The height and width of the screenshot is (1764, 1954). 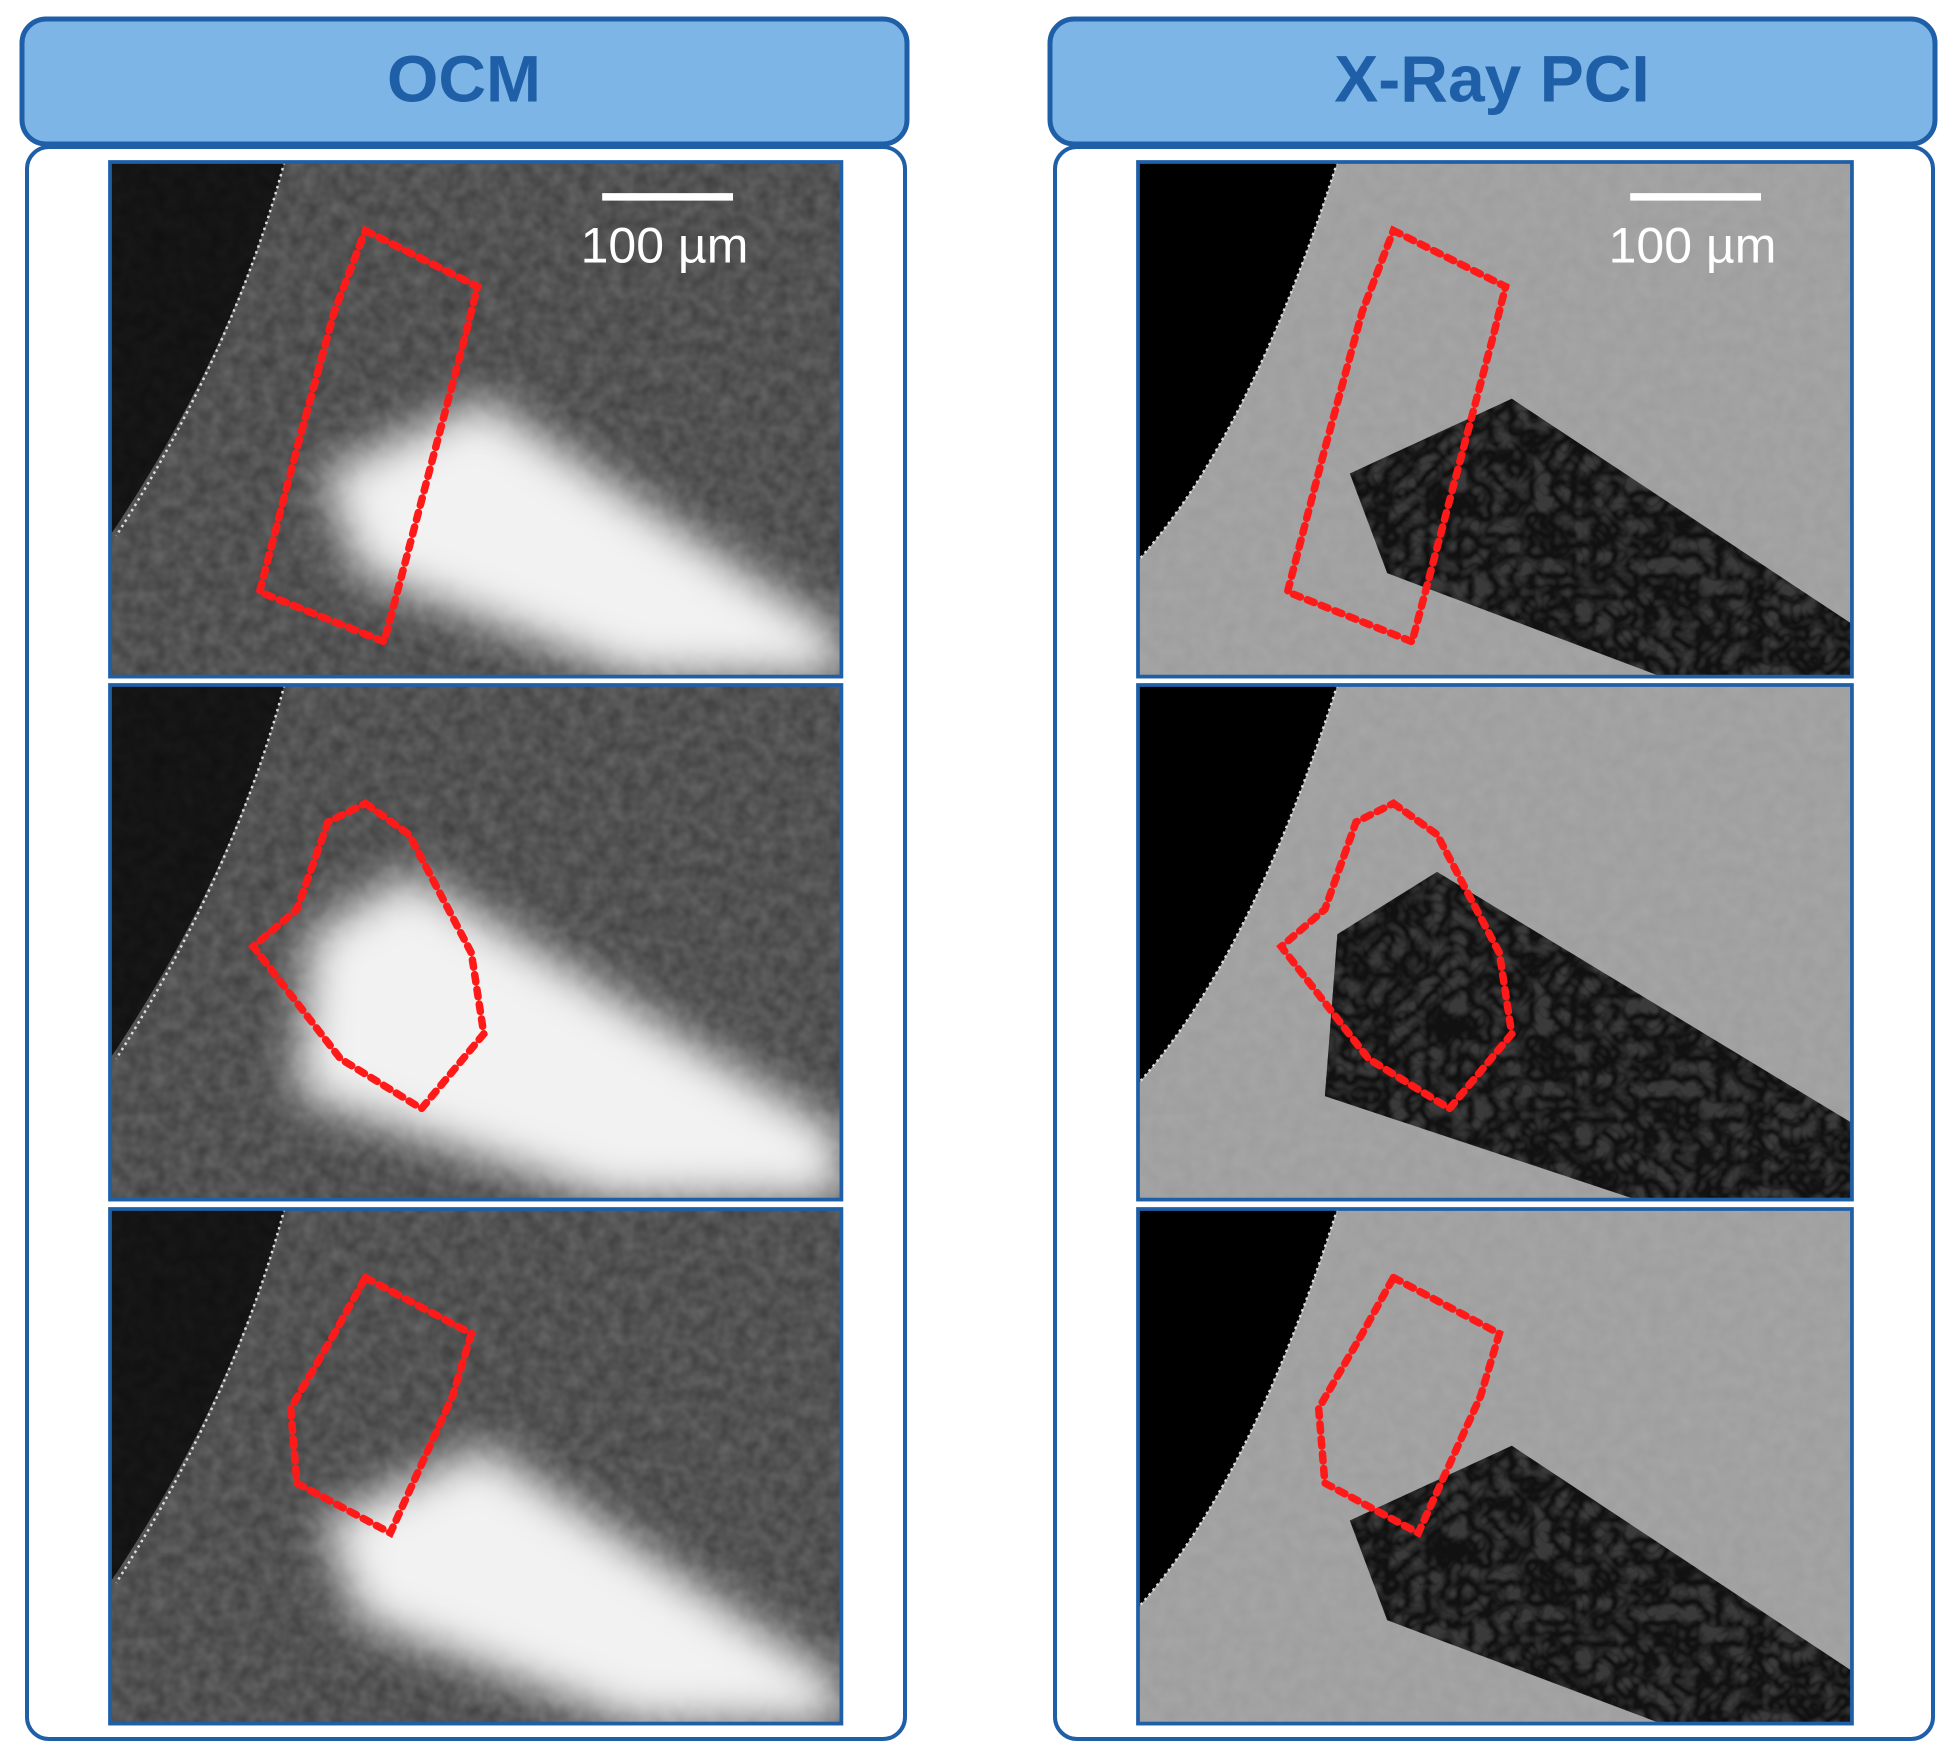 What do you see at coordinates (464, 78) in the screenshot?
I see `panel-title: OCM` at bounding box center [464, 78].